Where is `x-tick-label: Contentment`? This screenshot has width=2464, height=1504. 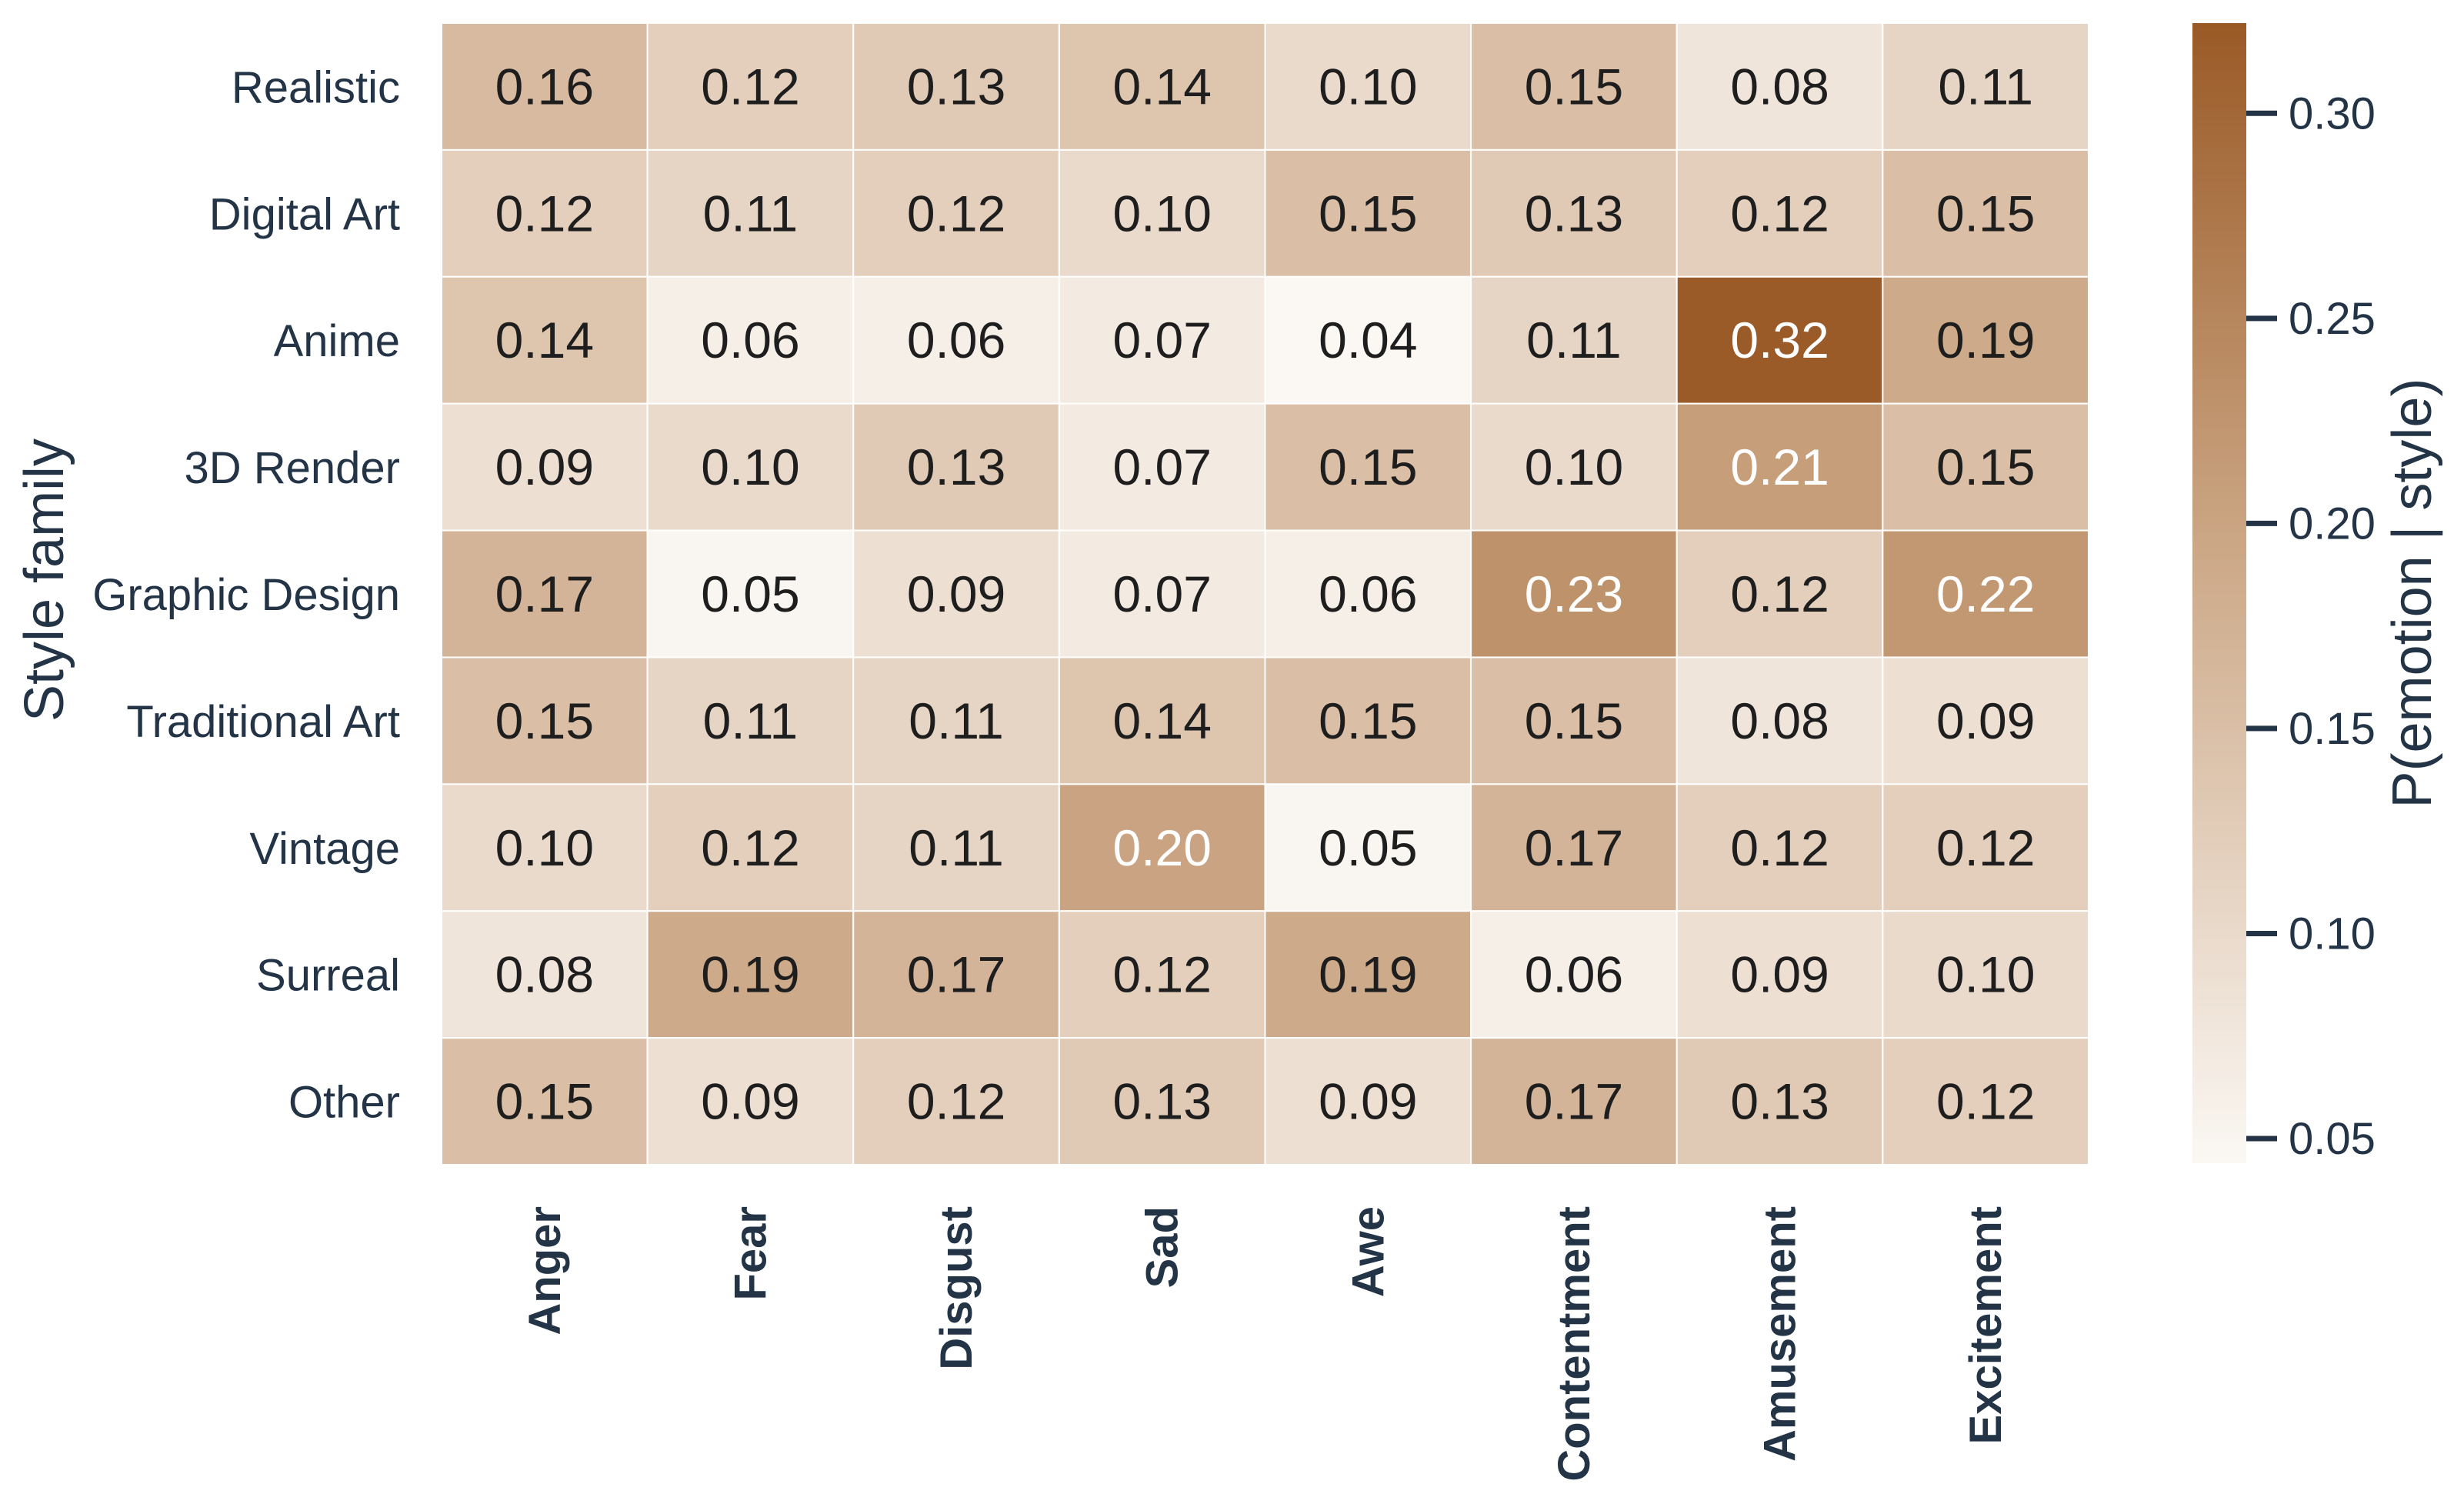
x-tick-label: Contentment is located at coordinates (1574, 1344).